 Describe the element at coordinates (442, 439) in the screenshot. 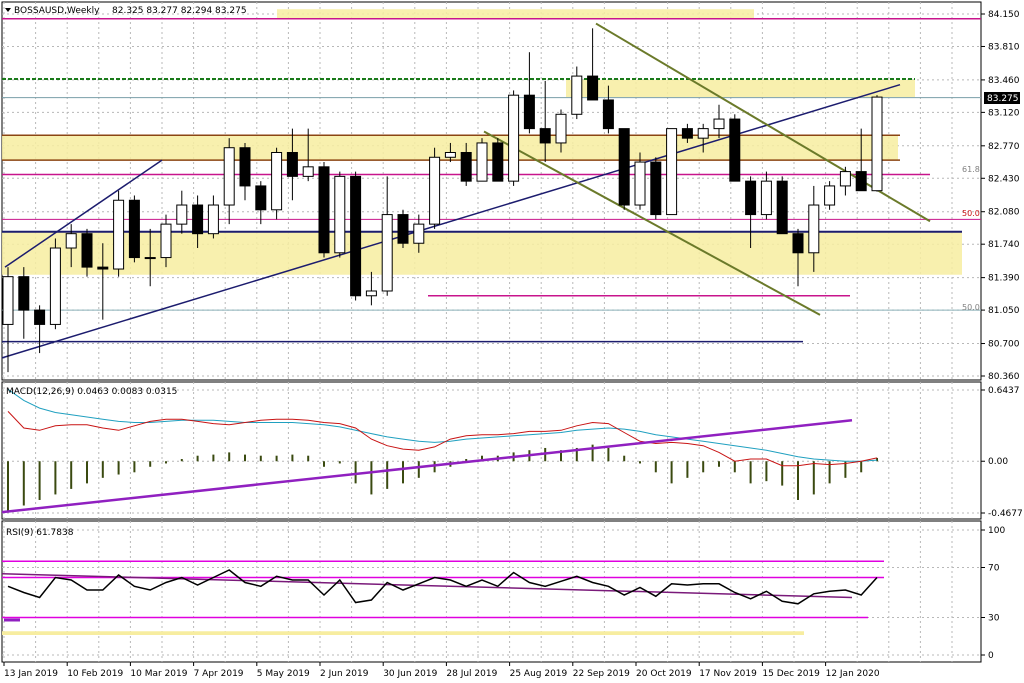

I see `macd-signal-line` at that location.